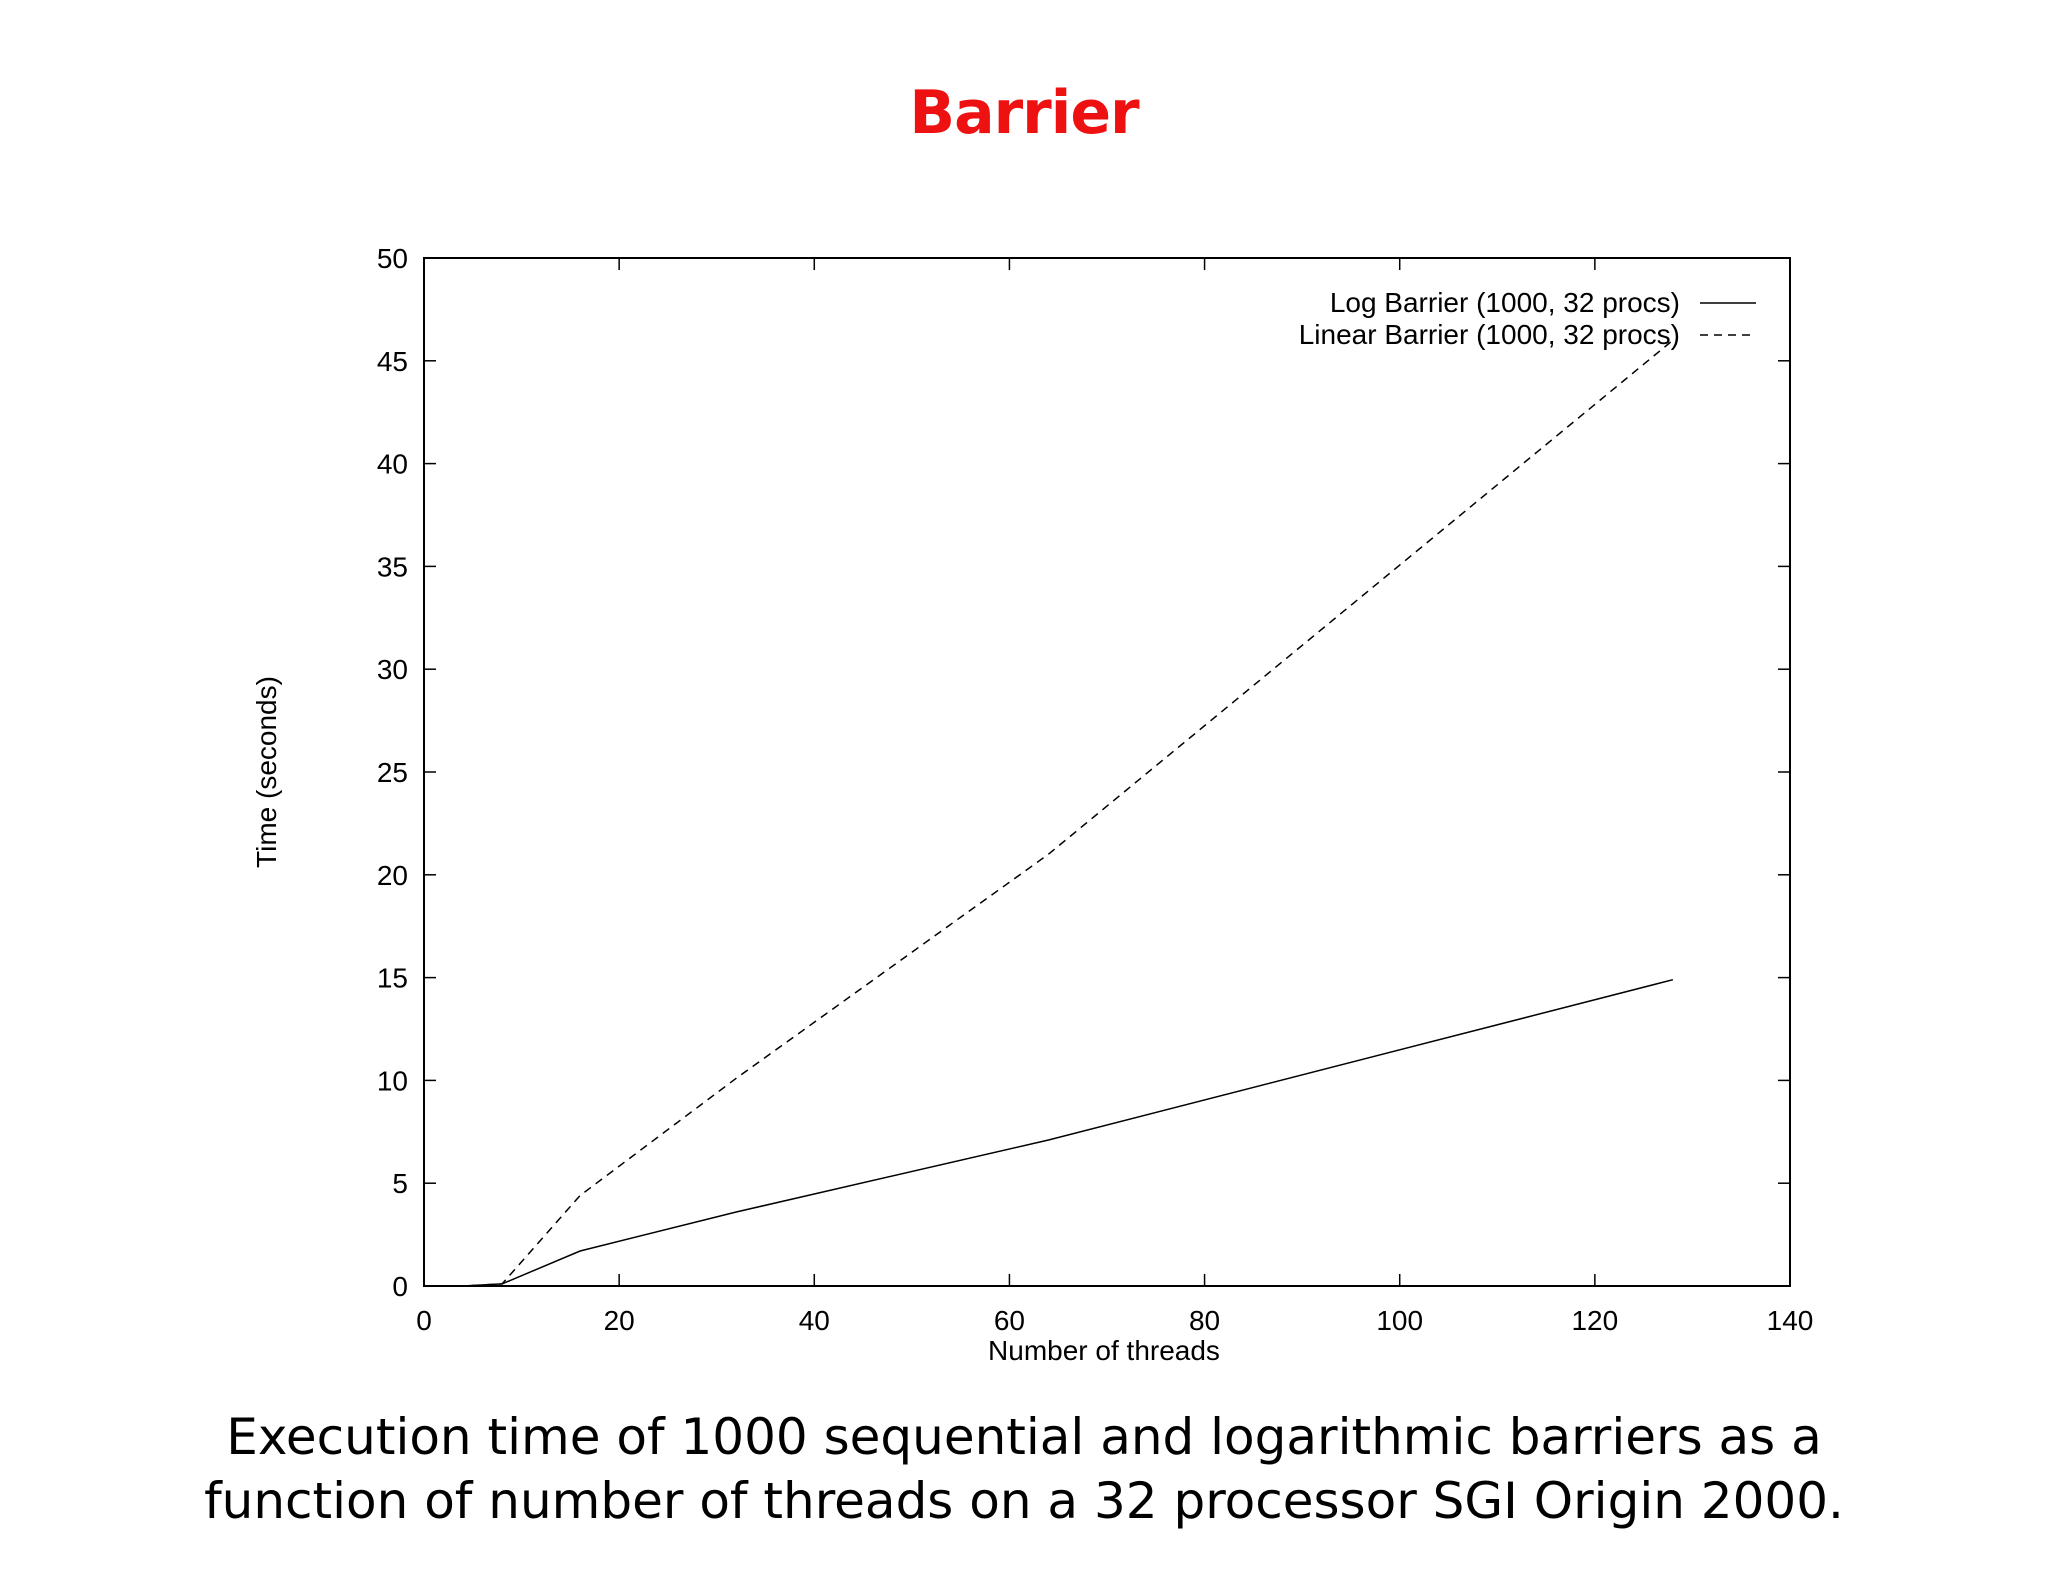 The width and height of the screenshot is (2048, 1582). I want to click on x-tick-label: 60, so click(1009, 1320).